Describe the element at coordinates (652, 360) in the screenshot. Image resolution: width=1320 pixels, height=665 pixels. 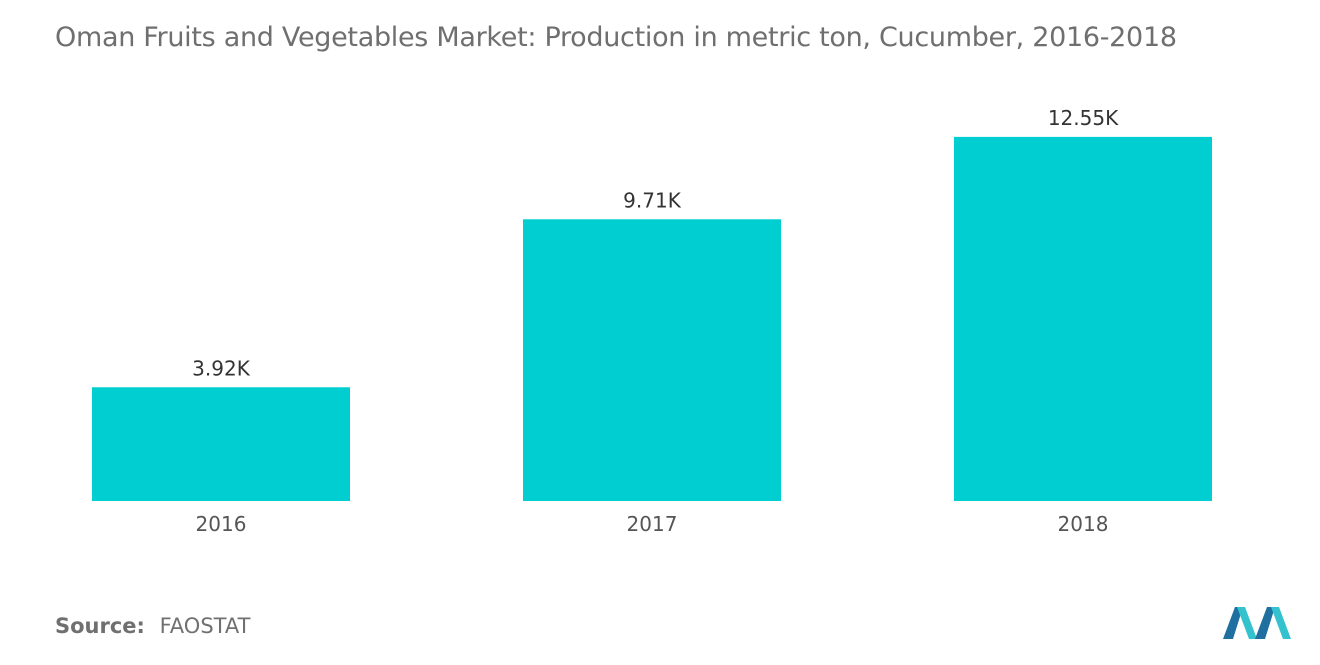
I see `bar-2017` at that location.